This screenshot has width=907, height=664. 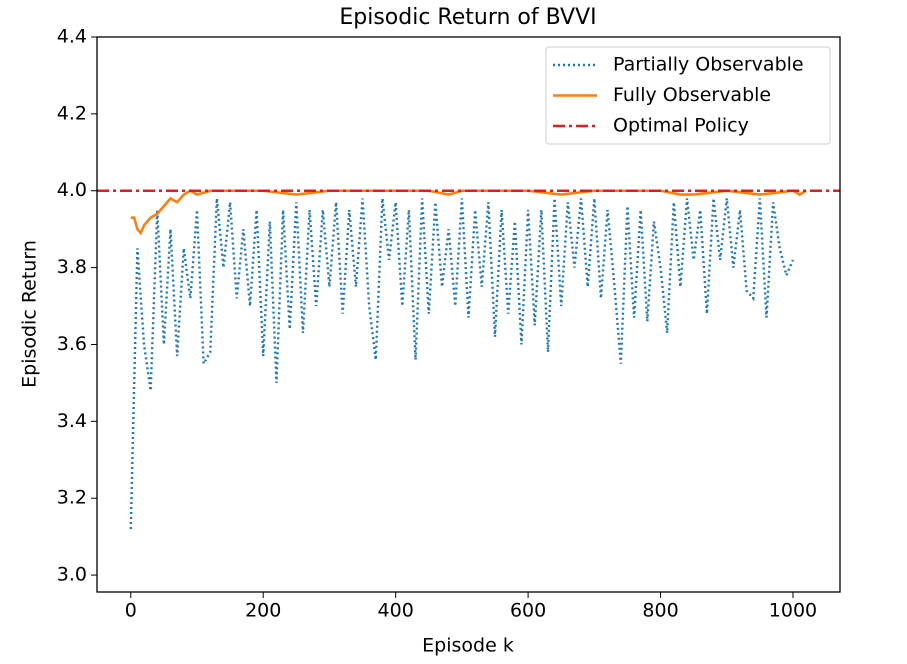 I want to click on x-tick-label: 400, so click(x=396, y=611).